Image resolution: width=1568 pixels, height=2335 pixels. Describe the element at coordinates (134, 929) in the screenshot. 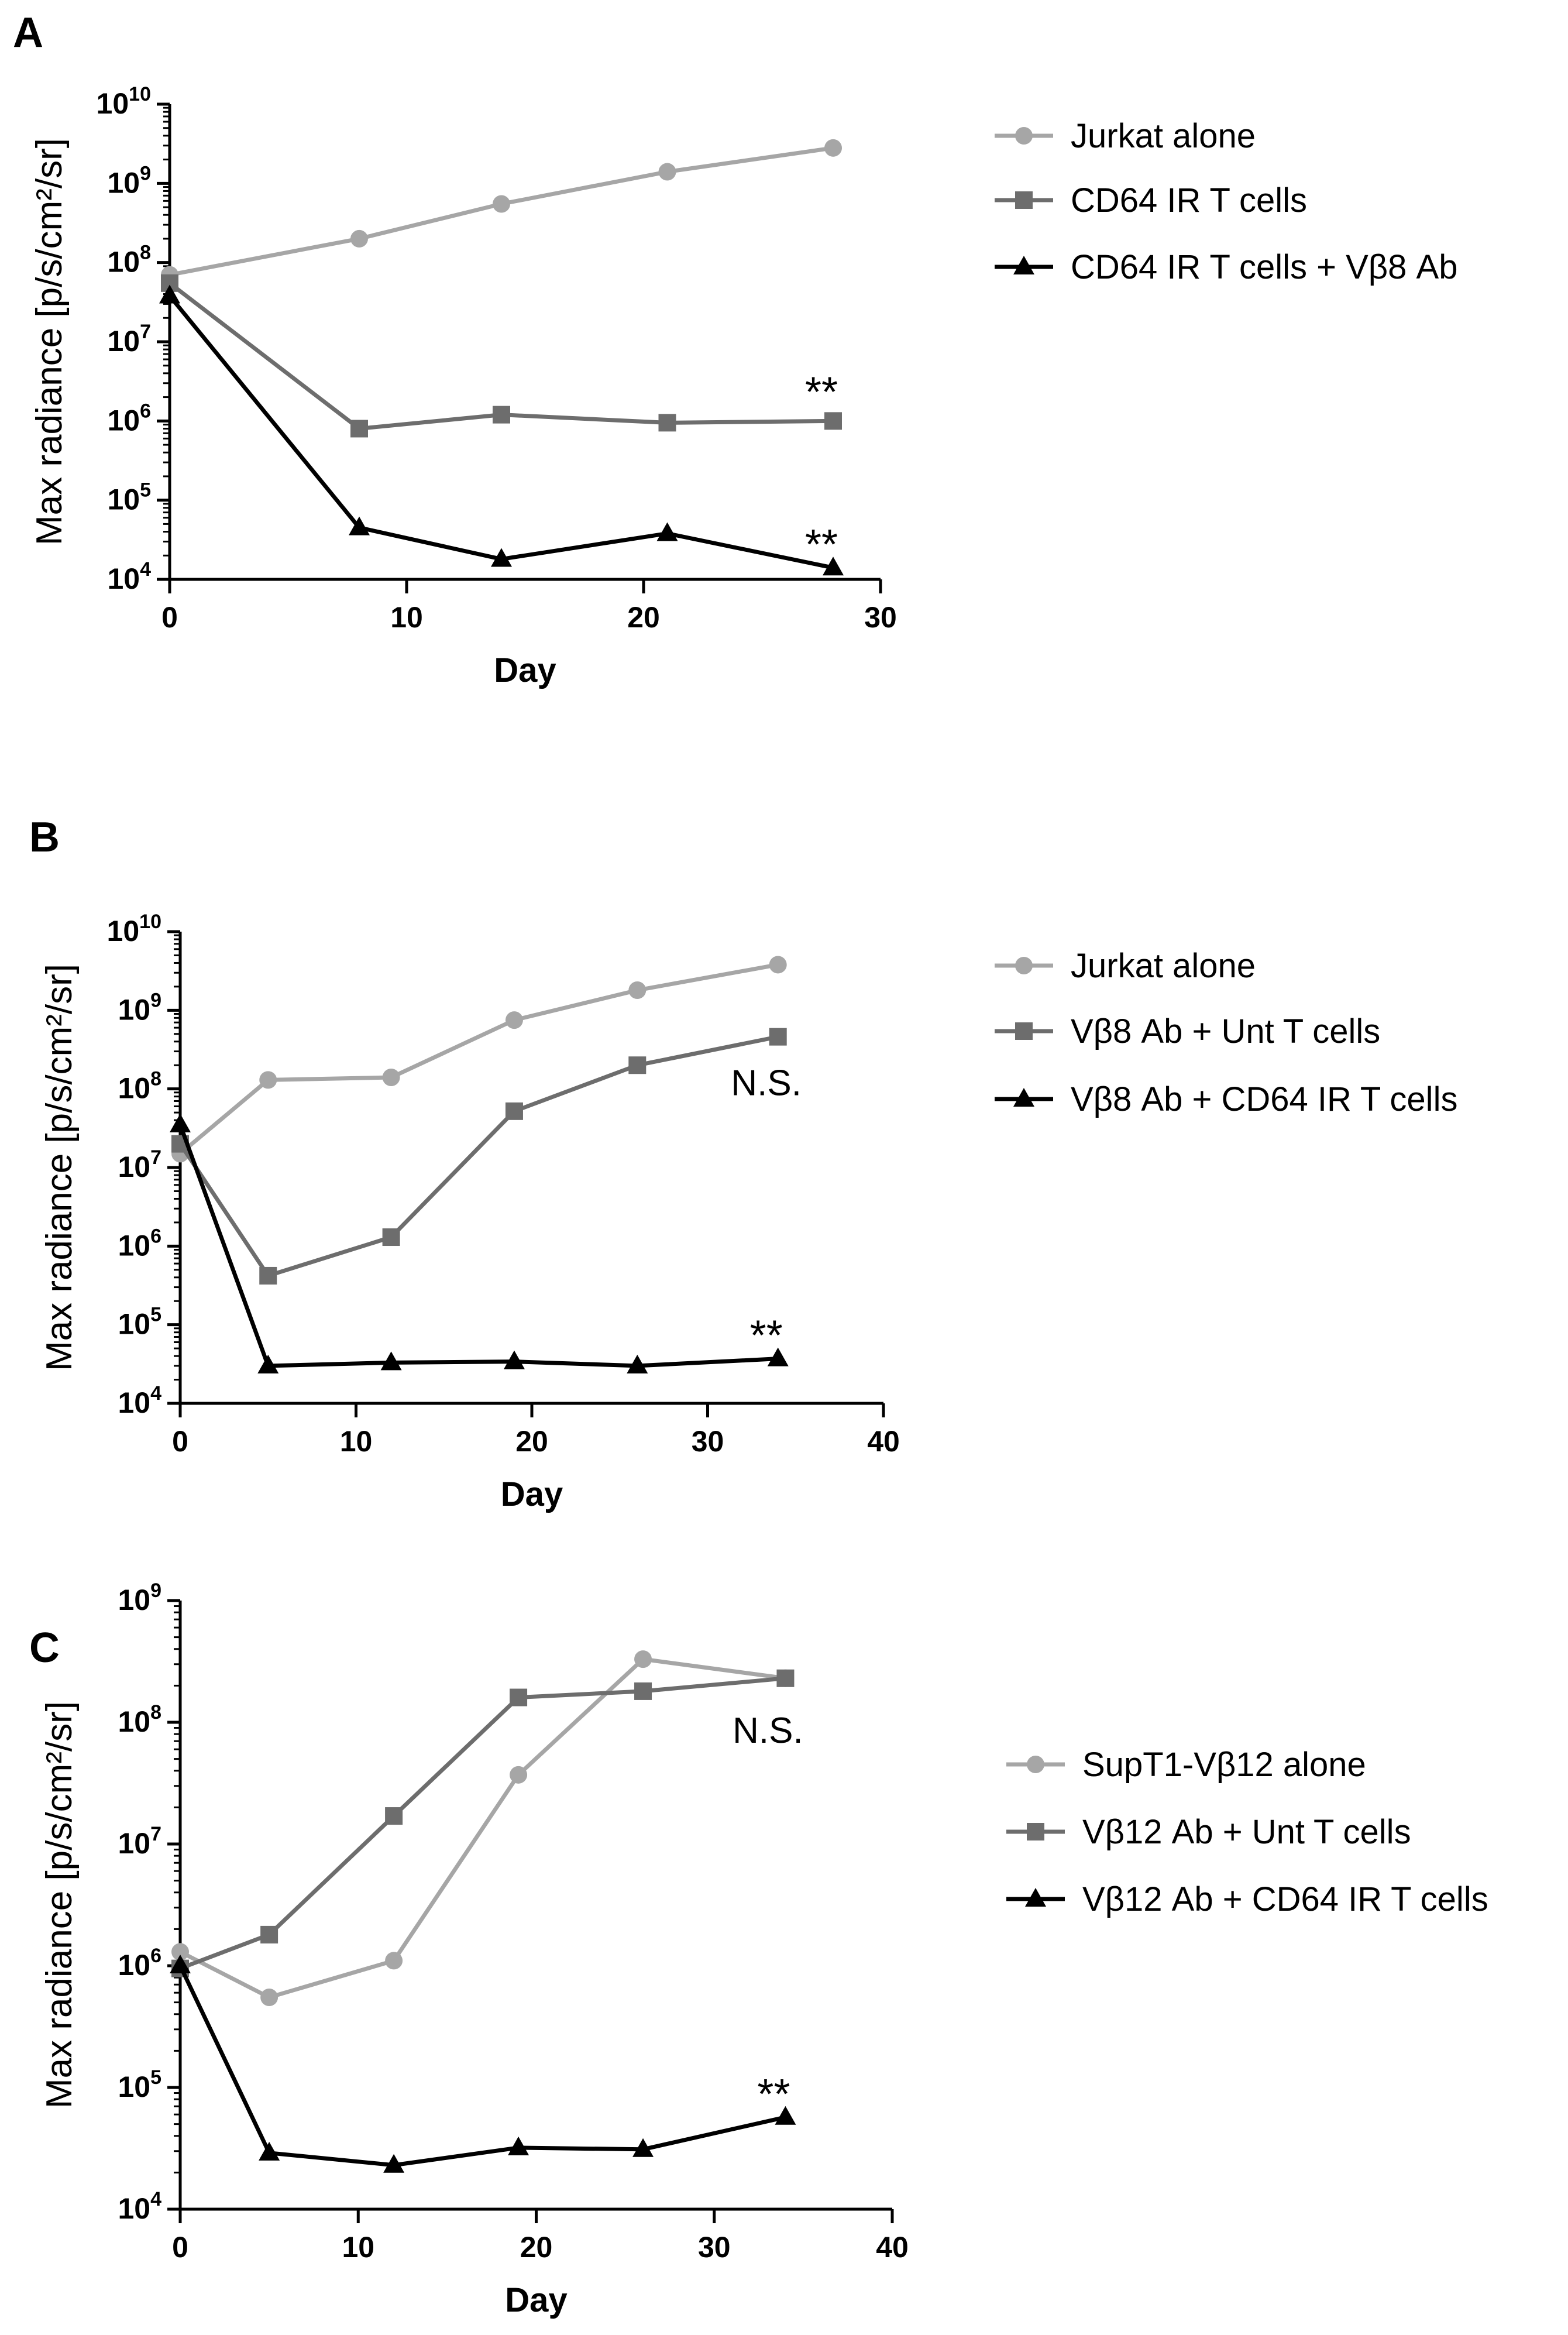

I see `y-tick-label: 10¹⁰` at that location.